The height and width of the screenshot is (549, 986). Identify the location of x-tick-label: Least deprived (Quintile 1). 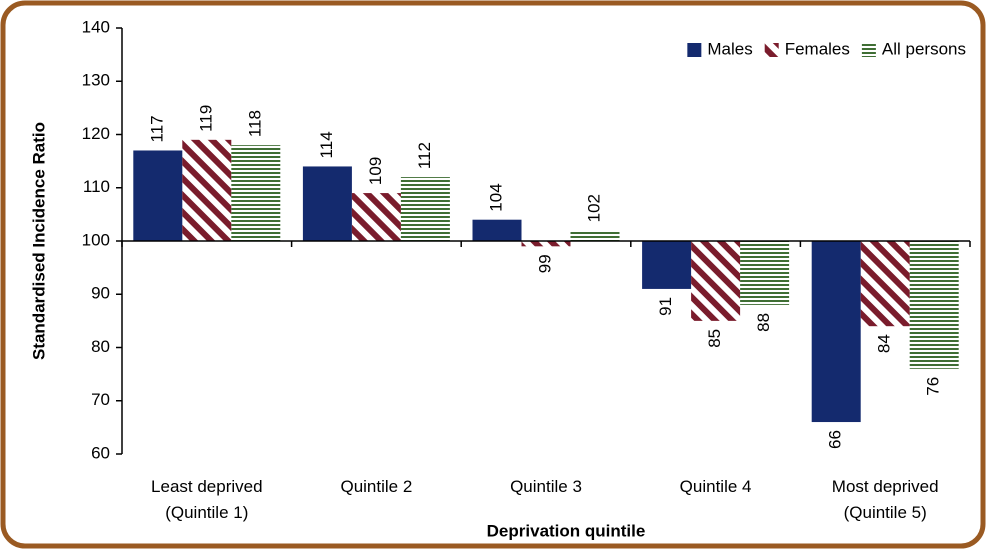
(207, 499).